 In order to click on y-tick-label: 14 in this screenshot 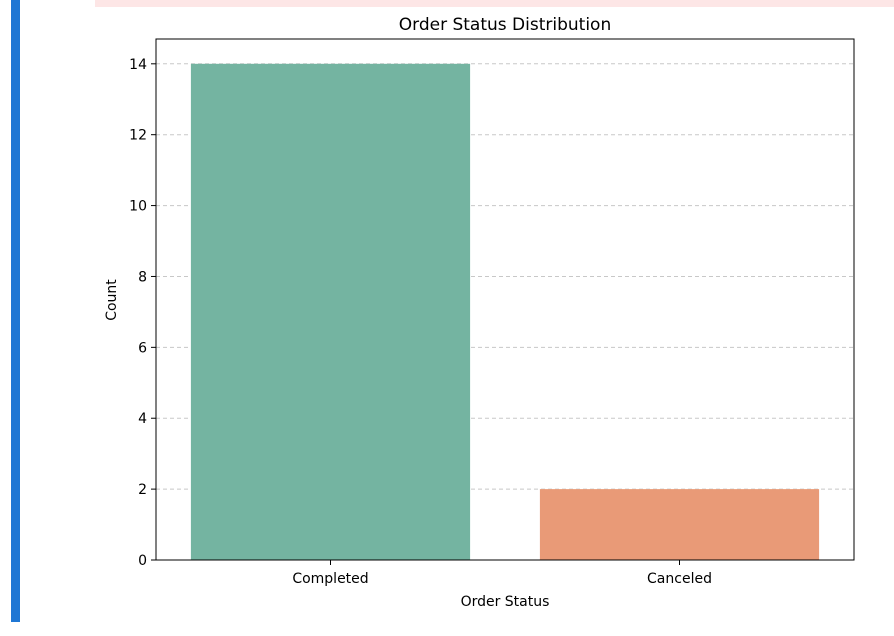, I will do `click(138, 65)`.